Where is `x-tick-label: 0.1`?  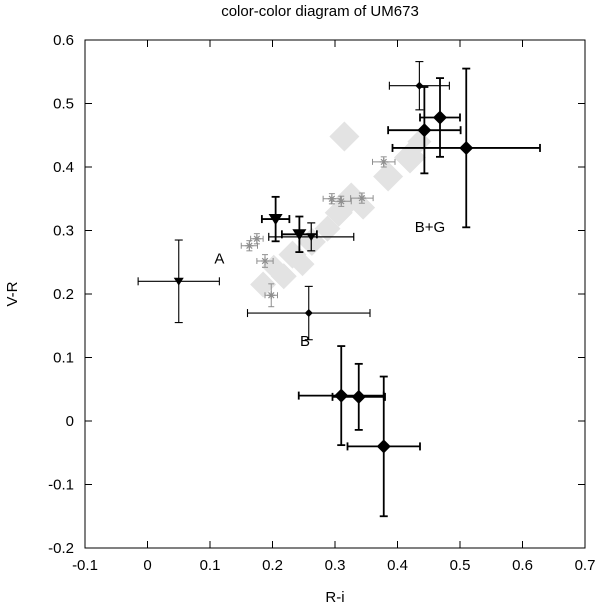 x-tick-label: 0.1 is located at coordinates (210, 565).